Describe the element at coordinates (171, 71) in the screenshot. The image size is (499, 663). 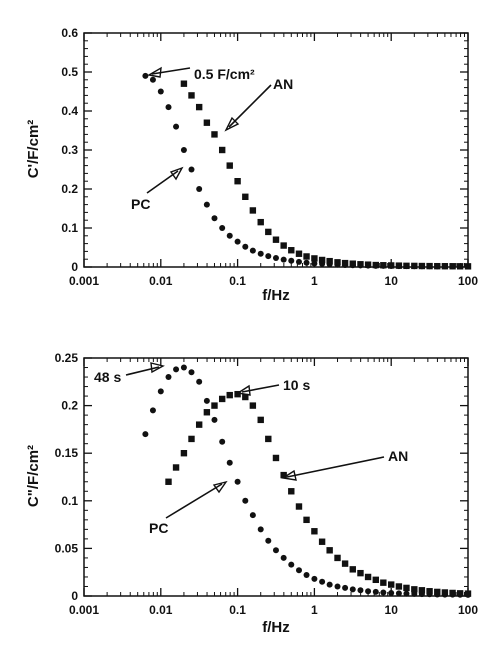
I see `top-arrow-0.5-shaft` at that location.